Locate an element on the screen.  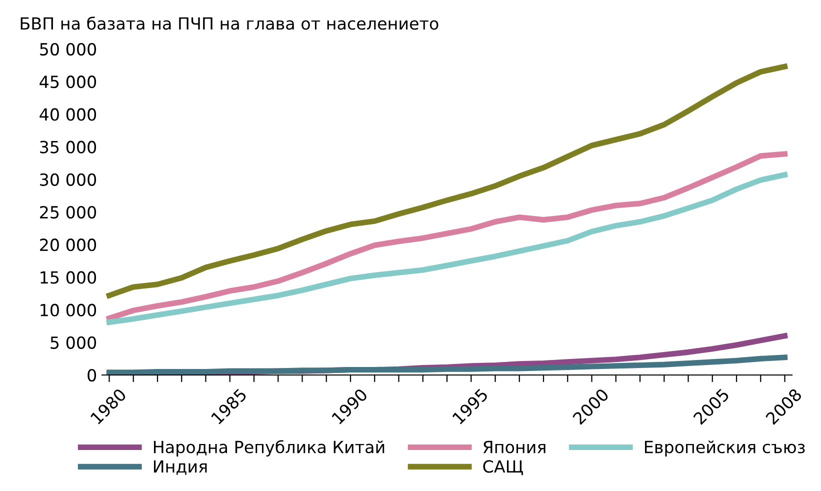
legend-label: Япония is located at coordinates (514, 447).